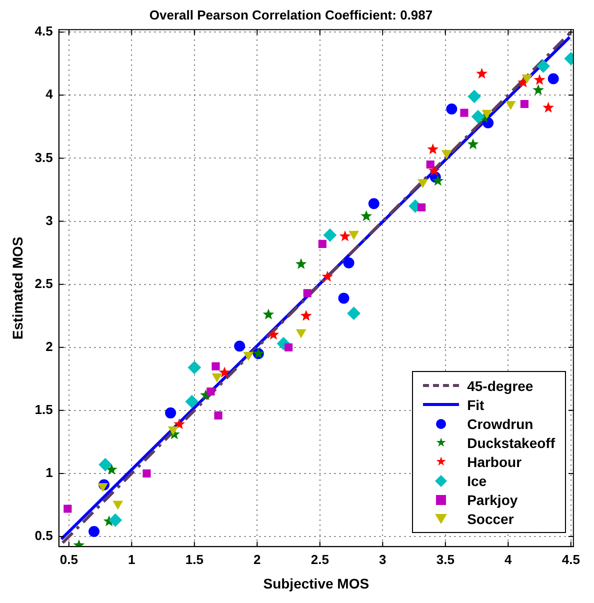 The height and width of the screenshot is (603, 594). Describe the element at coordinates (69, 559) in the screenshot. I see `x-tick-label: 0.5` at that location.